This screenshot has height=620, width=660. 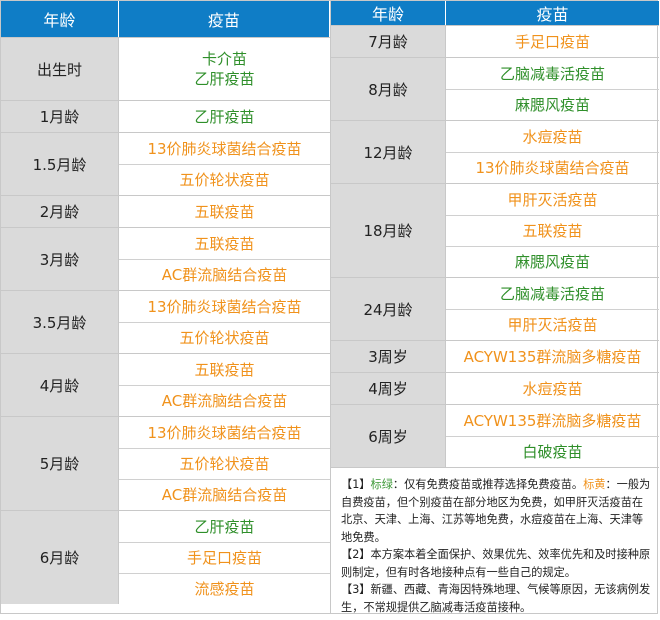 What do you see at coordinates (388, 356) in the screenshot?
I see `age-cell: 3周岁` at bounding box center [388, 356].